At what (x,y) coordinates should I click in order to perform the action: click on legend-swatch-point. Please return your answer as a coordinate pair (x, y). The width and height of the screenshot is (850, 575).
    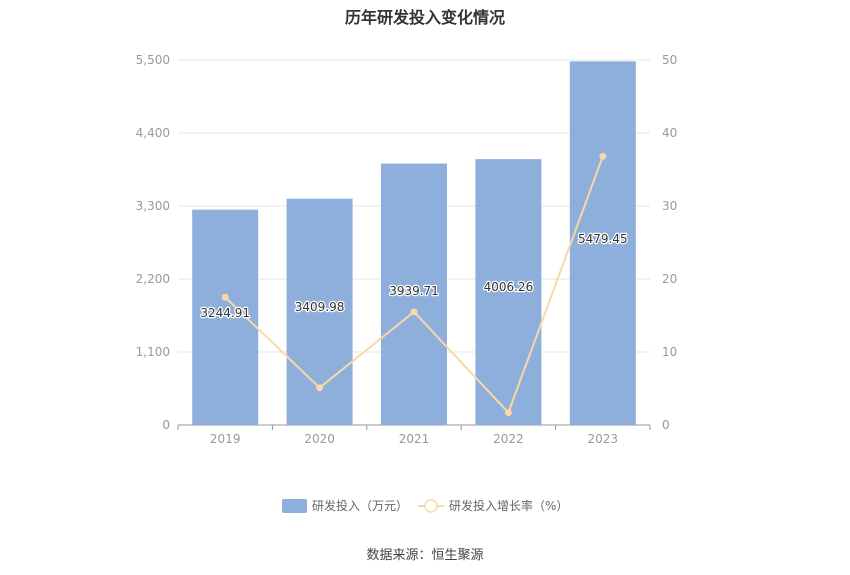
    Looking at the image, I should click on (431, 506).